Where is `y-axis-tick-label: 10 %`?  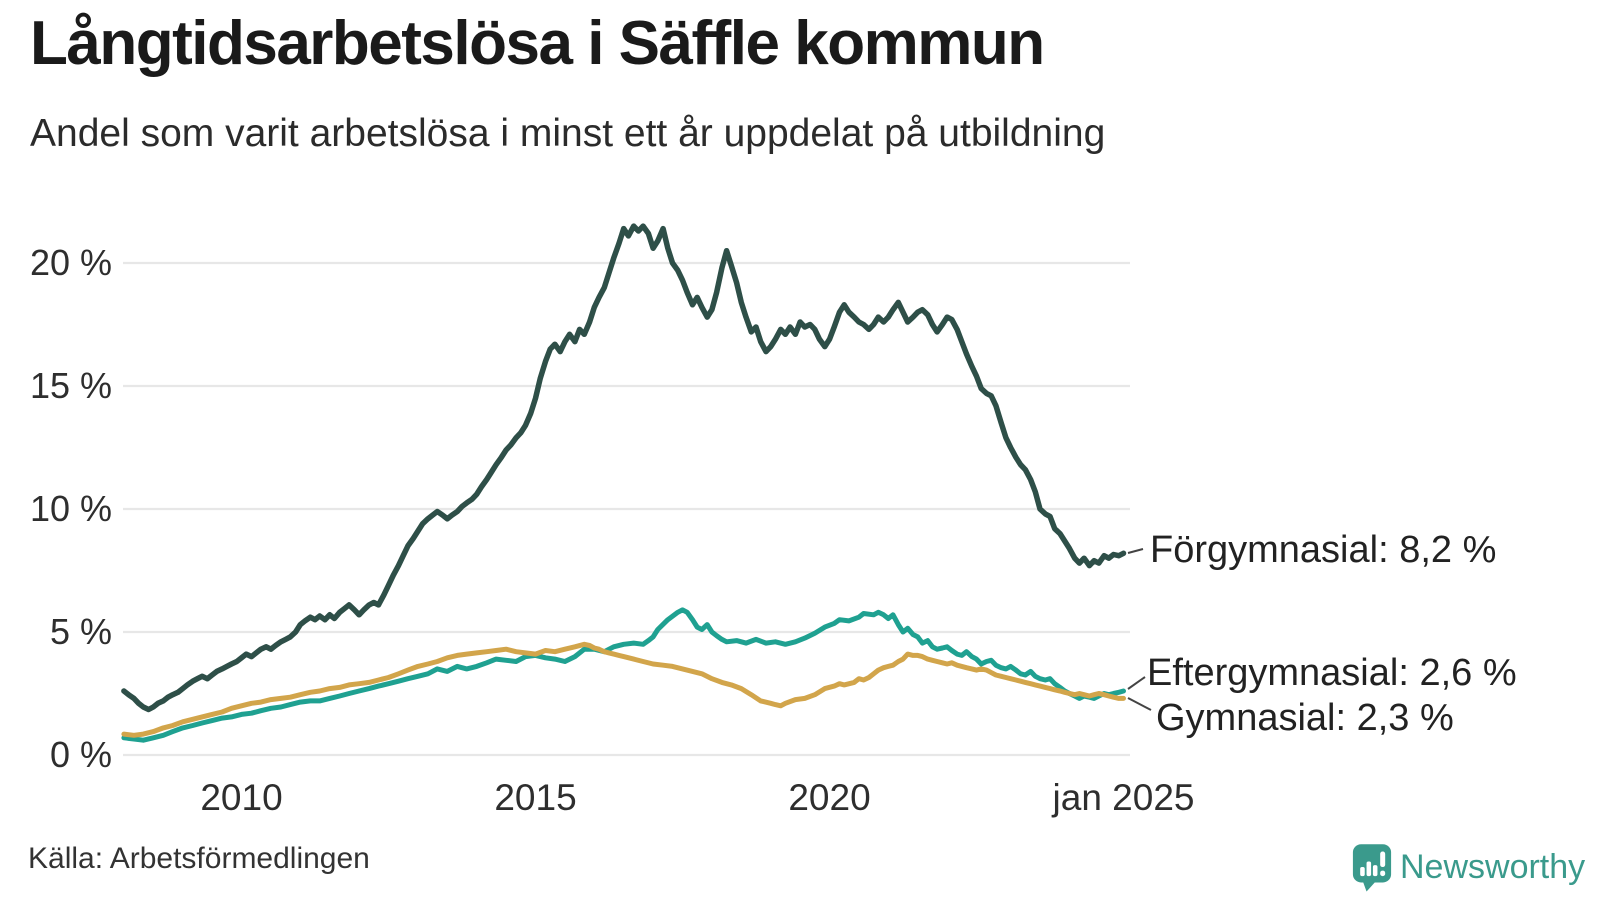 y-axis-tick-label: 10 % is located at coordinates (70, 508).